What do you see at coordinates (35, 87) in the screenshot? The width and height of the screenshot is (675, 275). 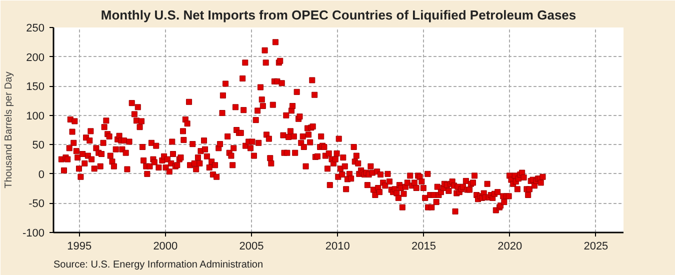 I see `y-tick-label: 150` at bounding box center [35, 87].